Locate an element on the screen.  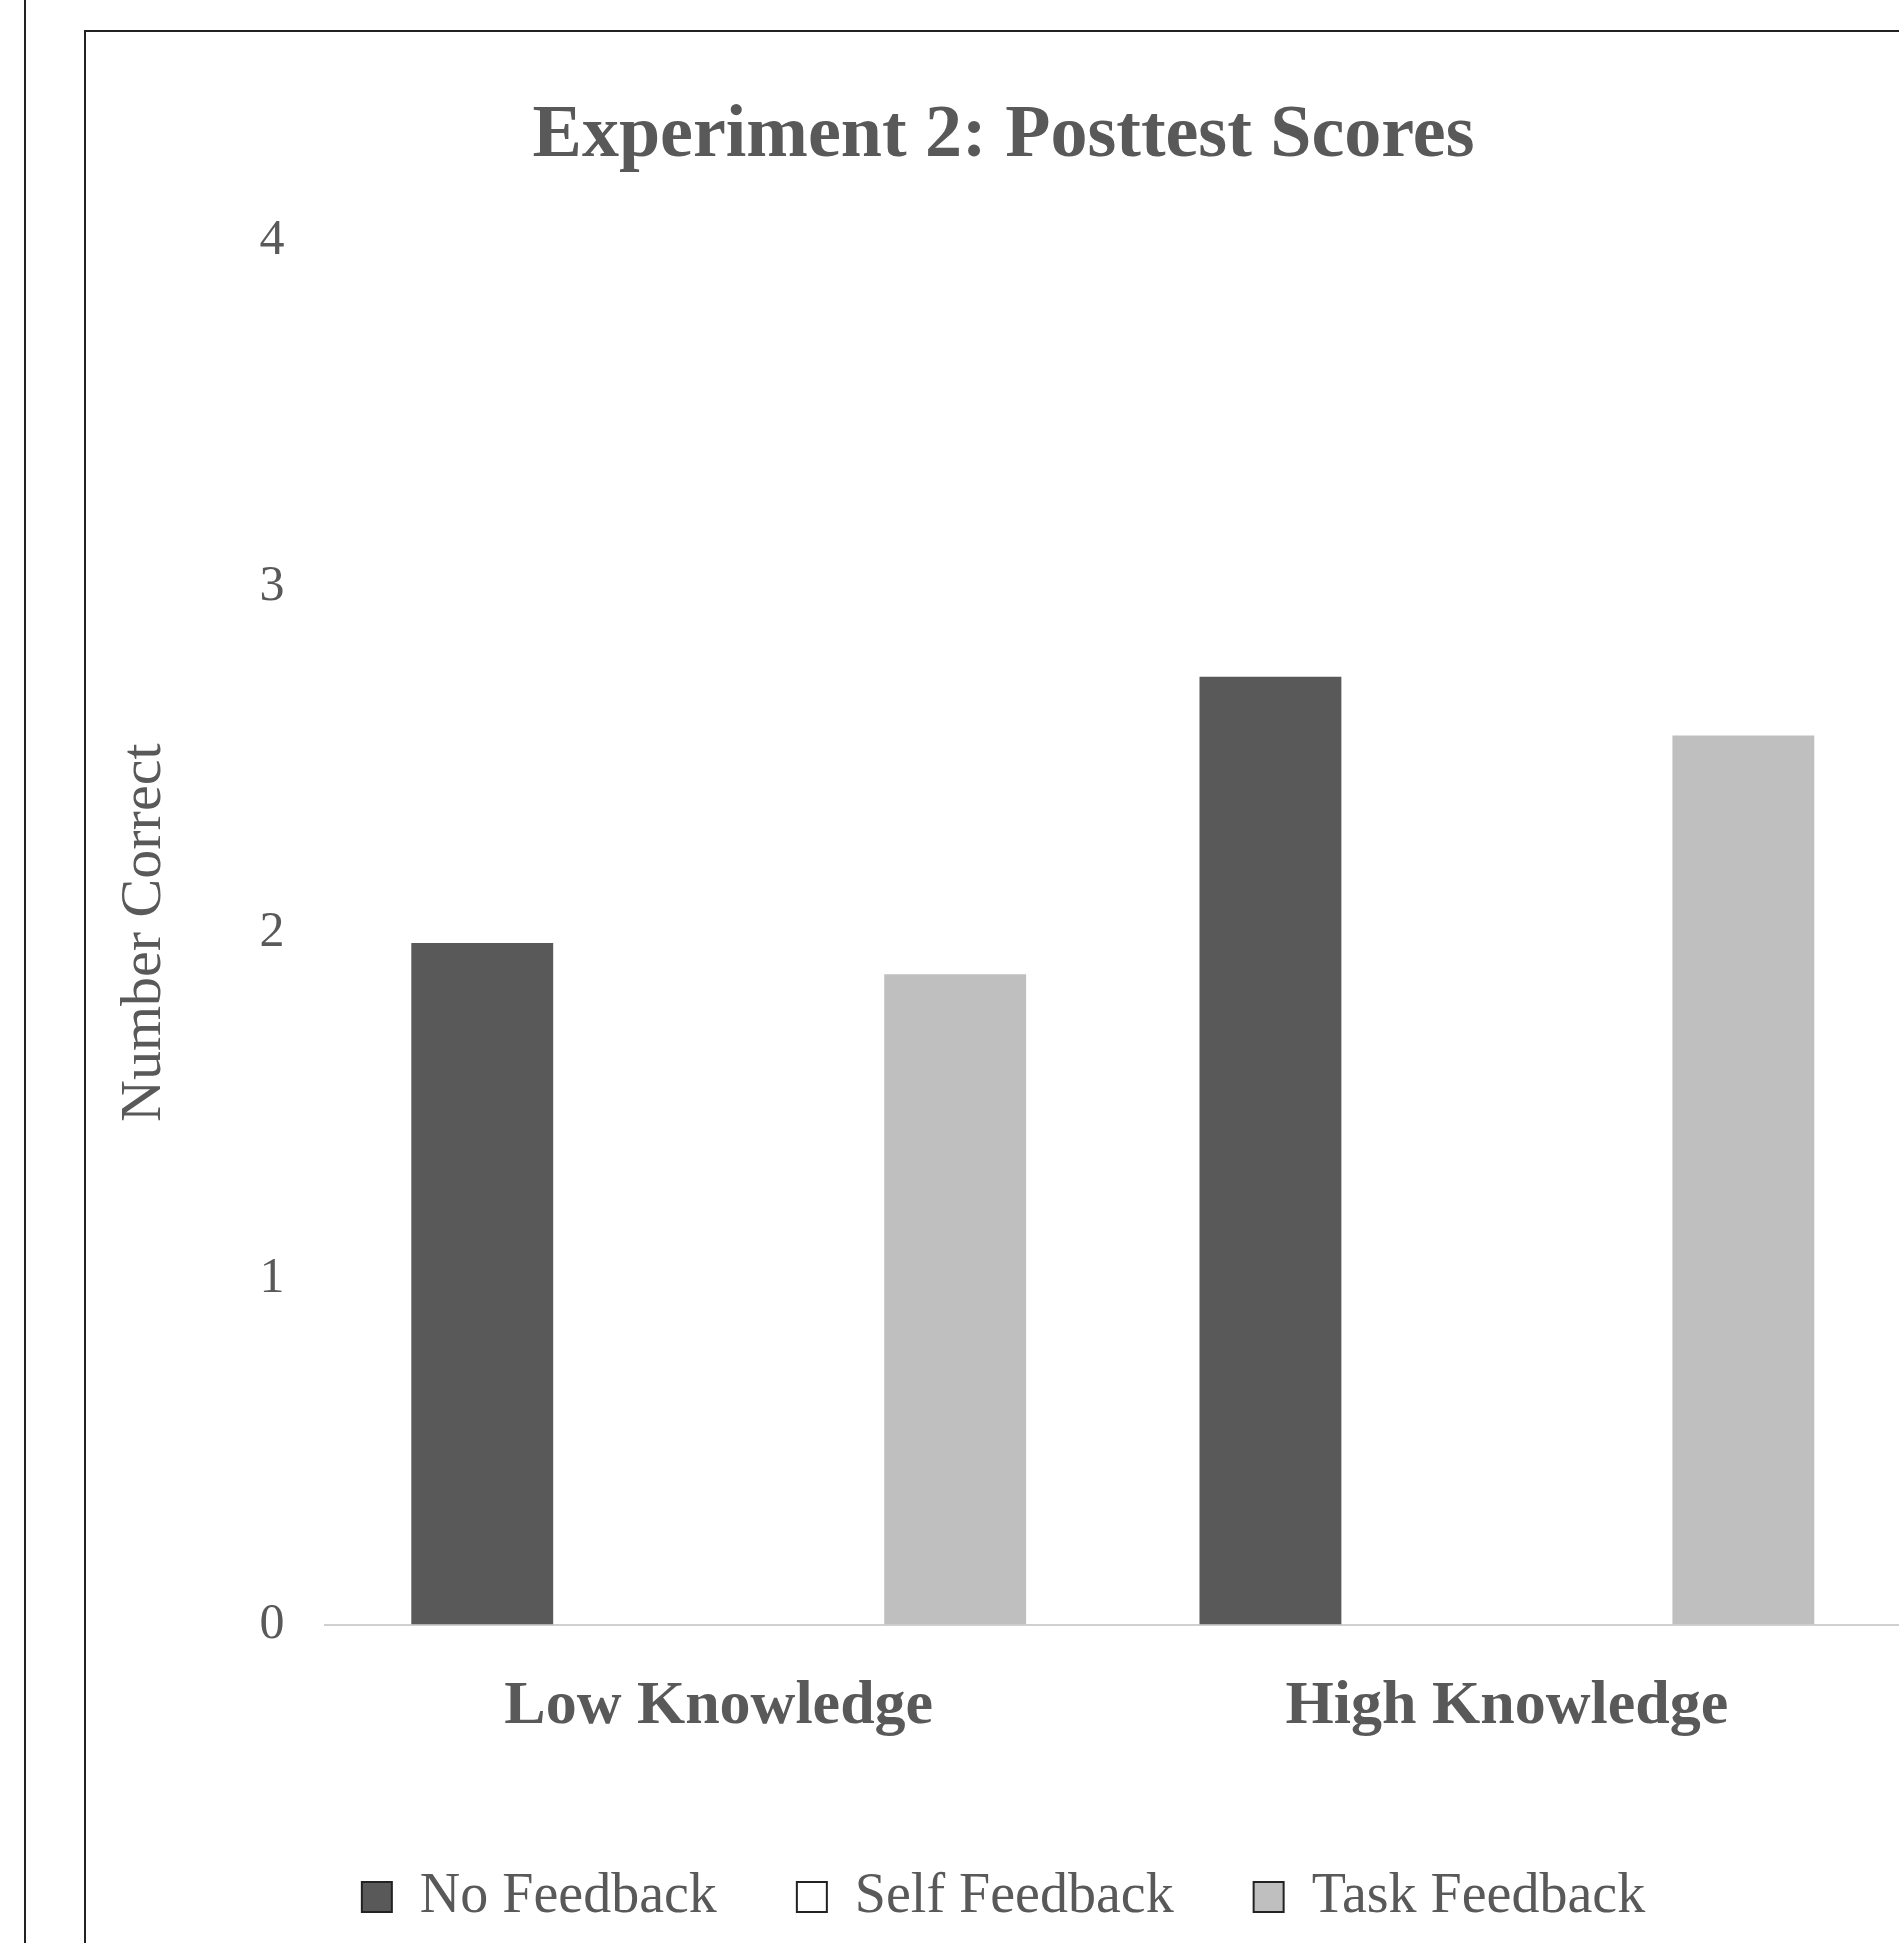
y-tick-label: 2 is located at coordinates (272, 928).